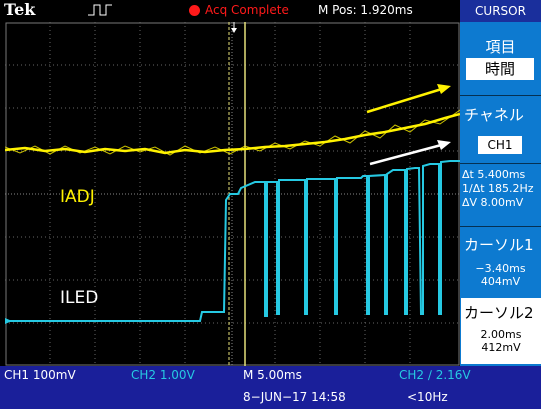 This screenshot has width=541, height=409. Describe the element at coordinates (20, 9) in the screenshot. I see `brand-logo: Tek` at that location.